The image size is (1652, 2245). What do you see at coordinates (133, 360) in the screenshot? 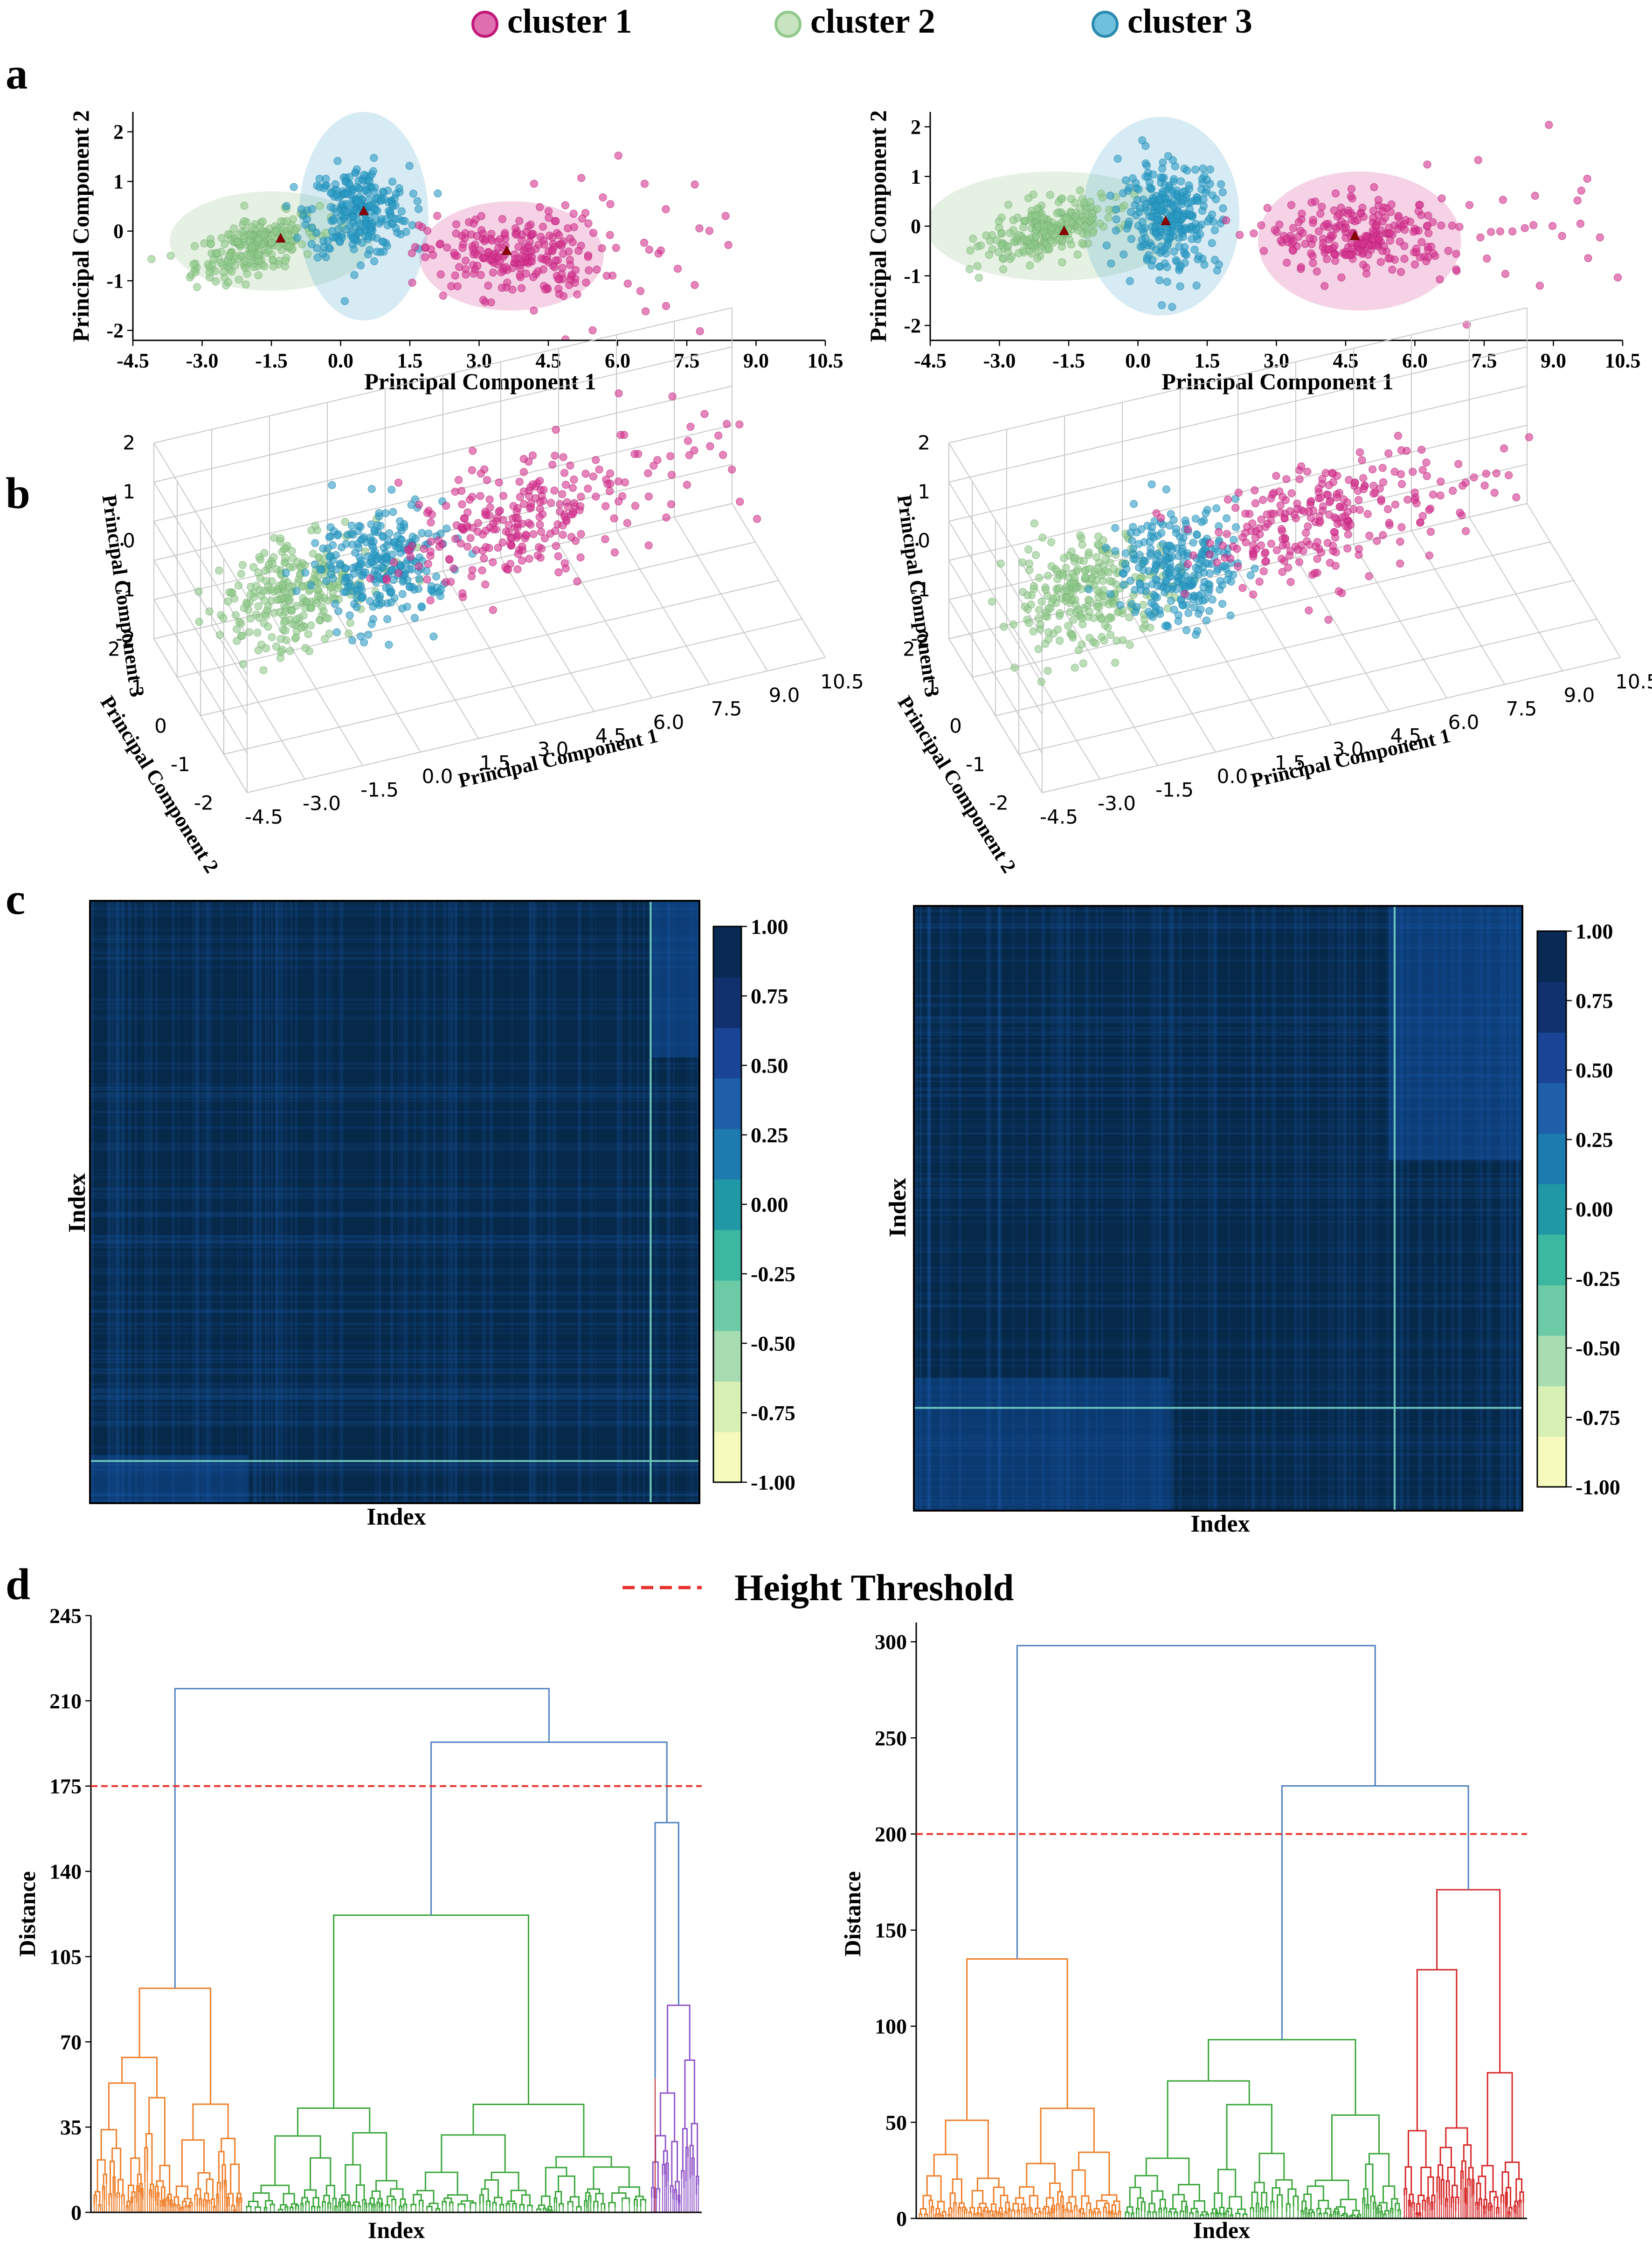
I see `x-tick-label: -4.5` at bounding box center [133, 360].